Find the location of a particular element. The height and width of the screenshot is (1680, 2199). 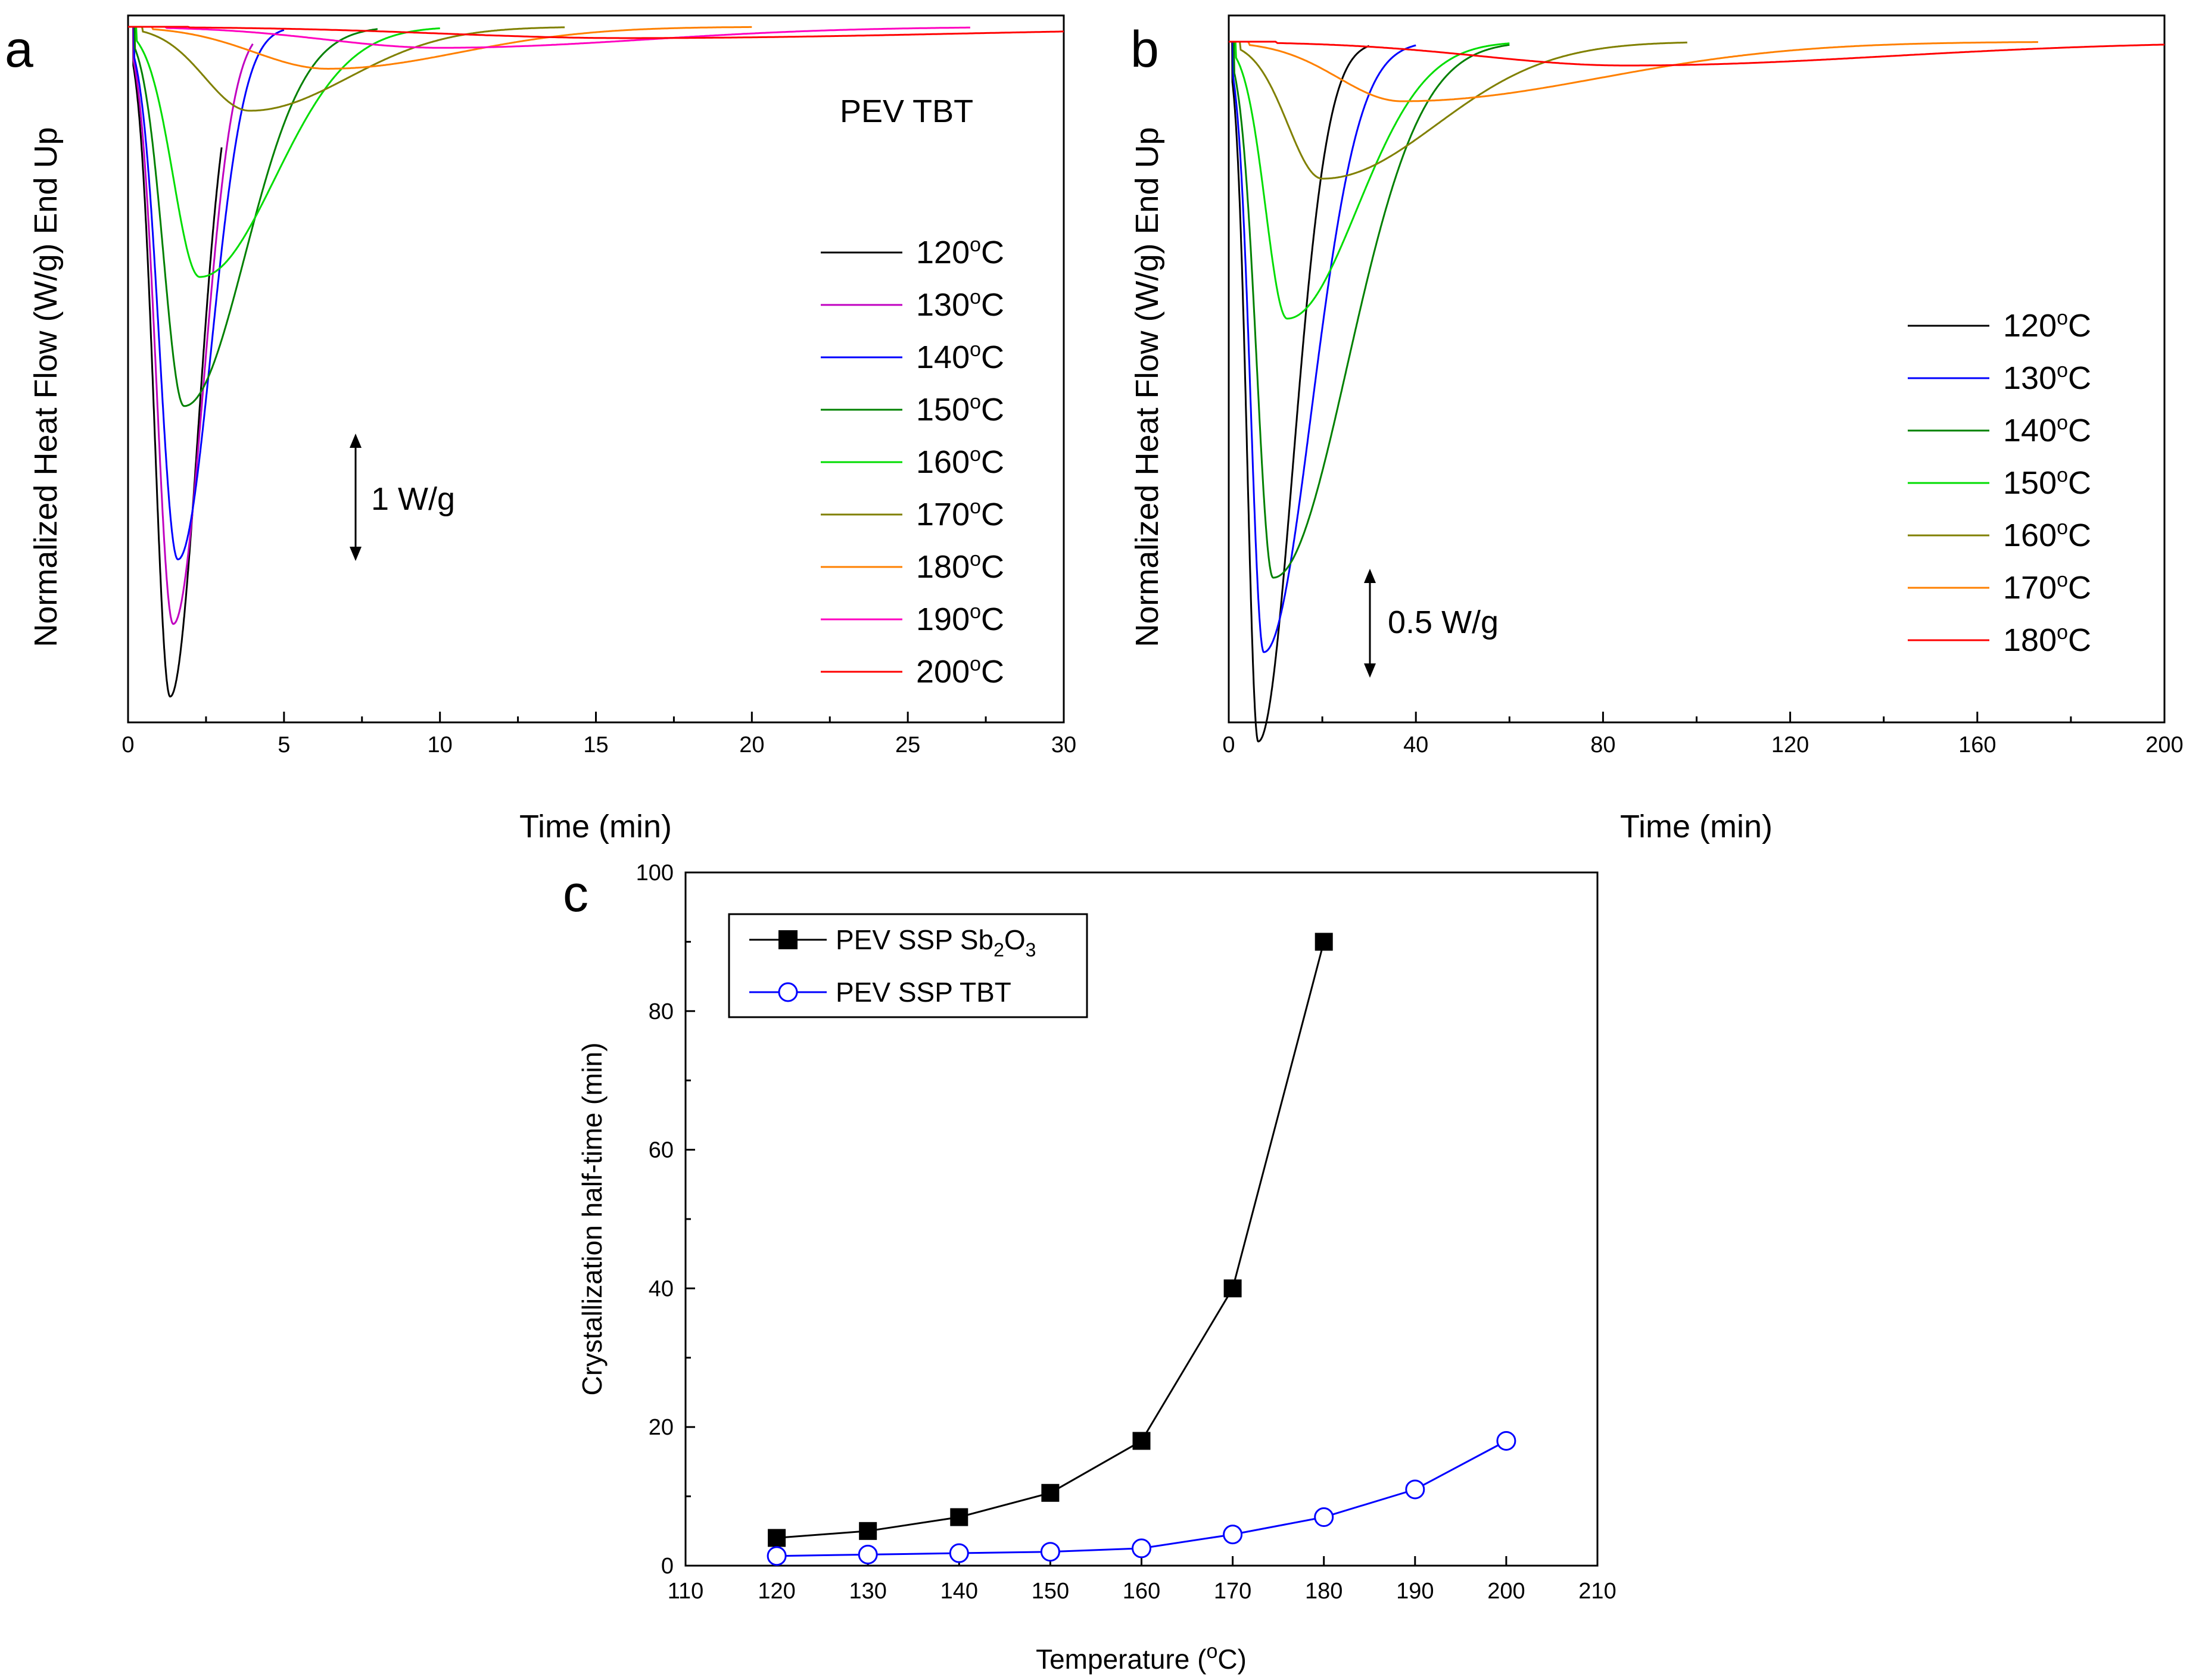

panel-c-series is located at coordinates (1141, 1249).